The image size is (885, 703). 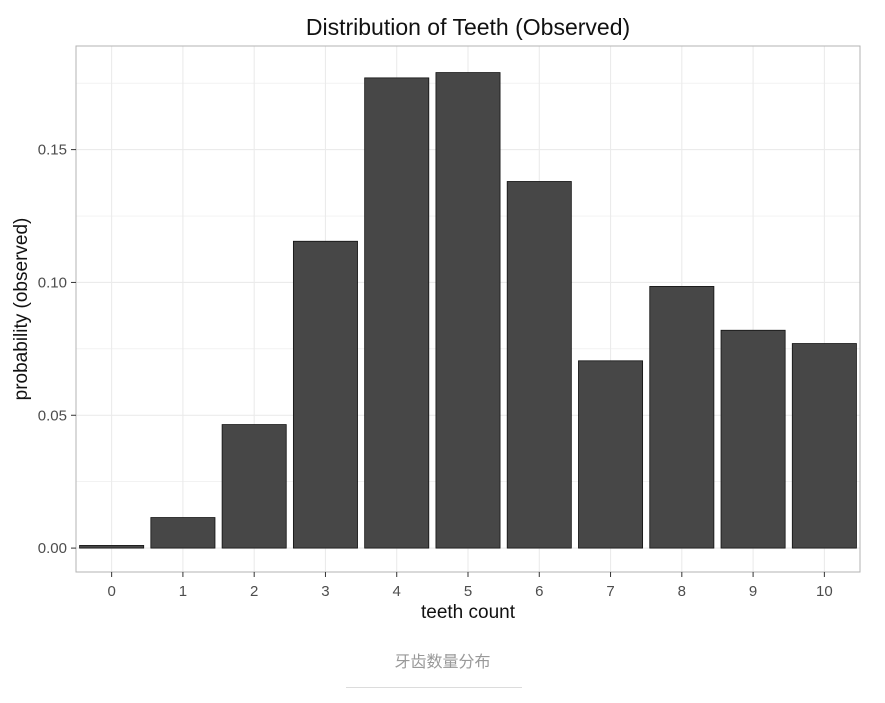 I want to click on x-tick-label: 3, so click(x=325, y=591).